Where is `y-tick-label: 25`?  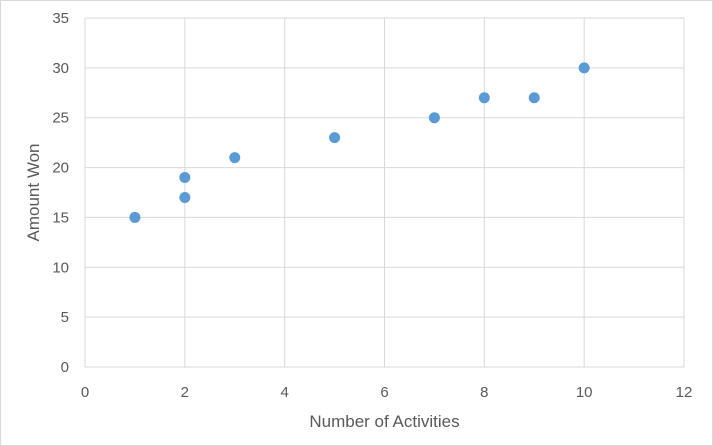
y-tick-label: 25 is located at coordinates (60, 118).